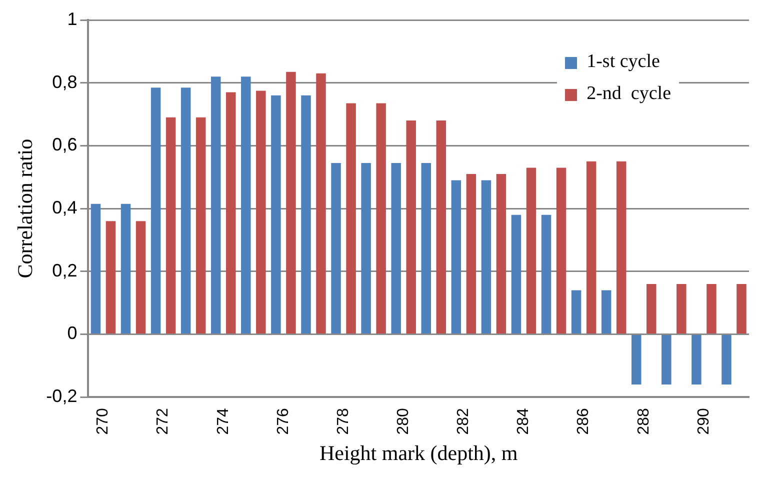 This screenshot has width=764, height=481. What do you see at coordinates (403, 421) in the screenshot?
I see `x-tick-label: 280` at bounding box center [403, 421].